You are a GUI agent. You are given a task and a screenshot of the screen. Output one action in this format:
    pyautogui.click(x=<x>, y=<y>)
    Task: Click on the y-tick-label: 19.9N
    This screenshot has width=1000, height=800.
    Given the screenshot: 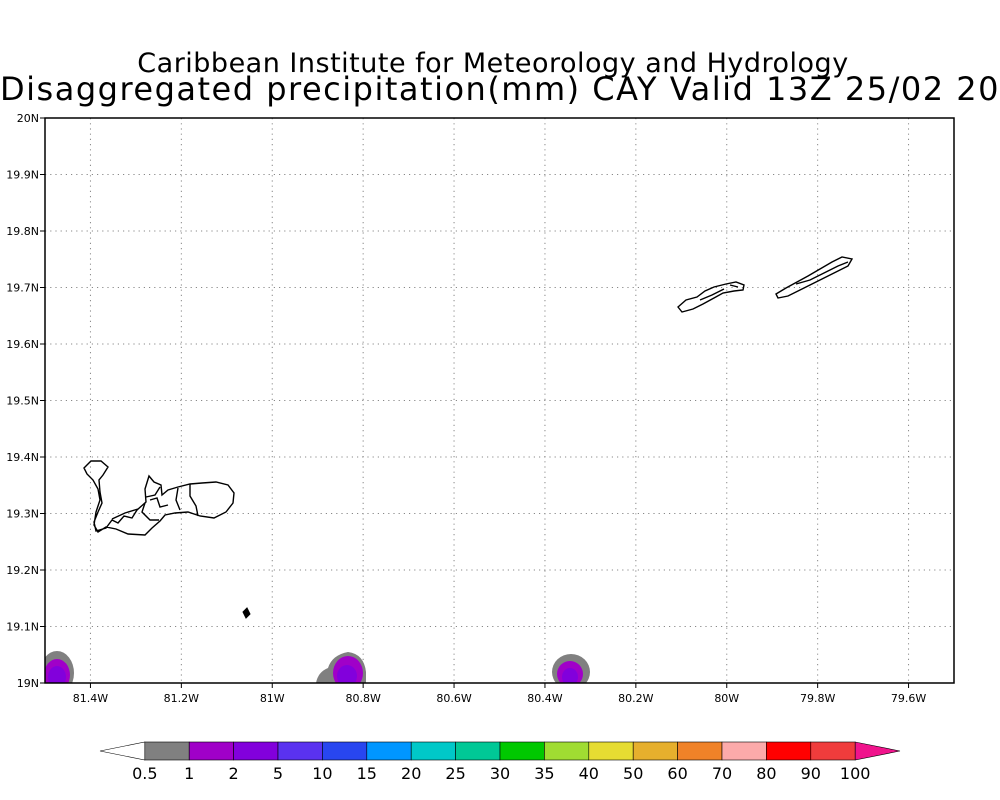 What is the action you would take?
    pyautogui.click(x=22, y=175)
    